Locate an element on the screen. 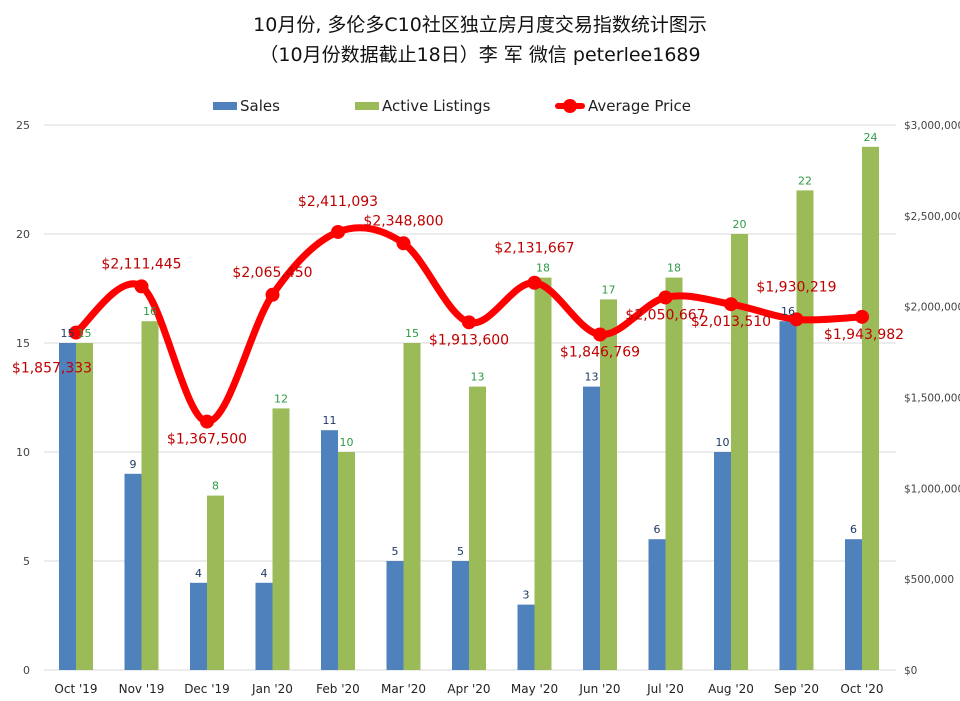 This screenshot has width=960, height=701. x-tick-label: Dec '19 is located at coordinates (207, 689).